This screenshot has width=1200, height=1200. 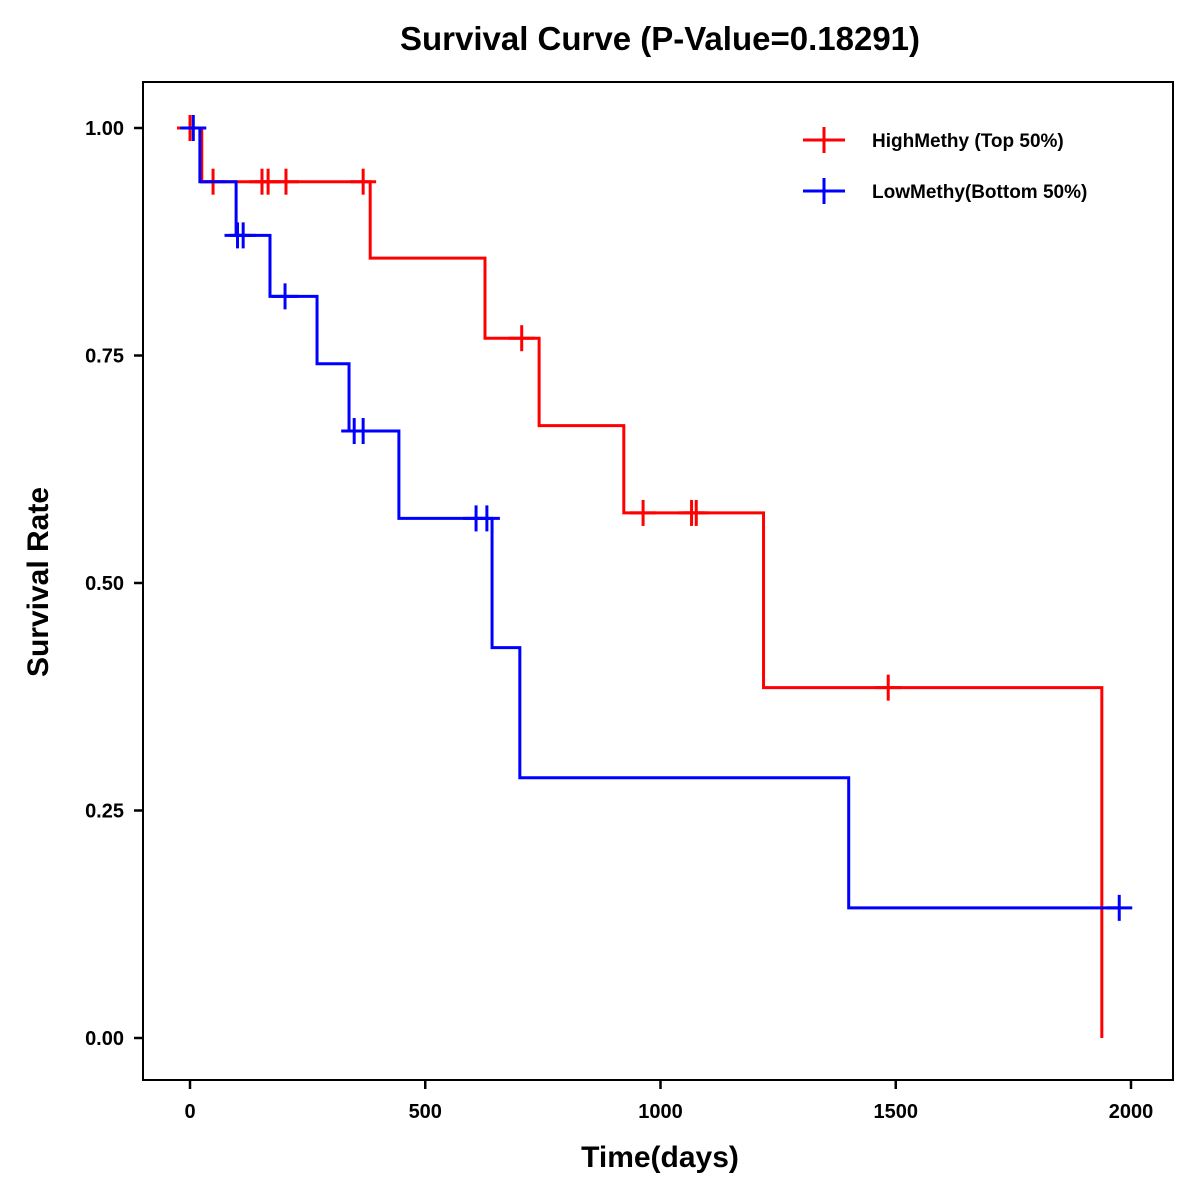 What do you see at coordinates (104, 129) in the screenshot?
I see `y-tick-label: 1.00` at bounding box center [104, 129].